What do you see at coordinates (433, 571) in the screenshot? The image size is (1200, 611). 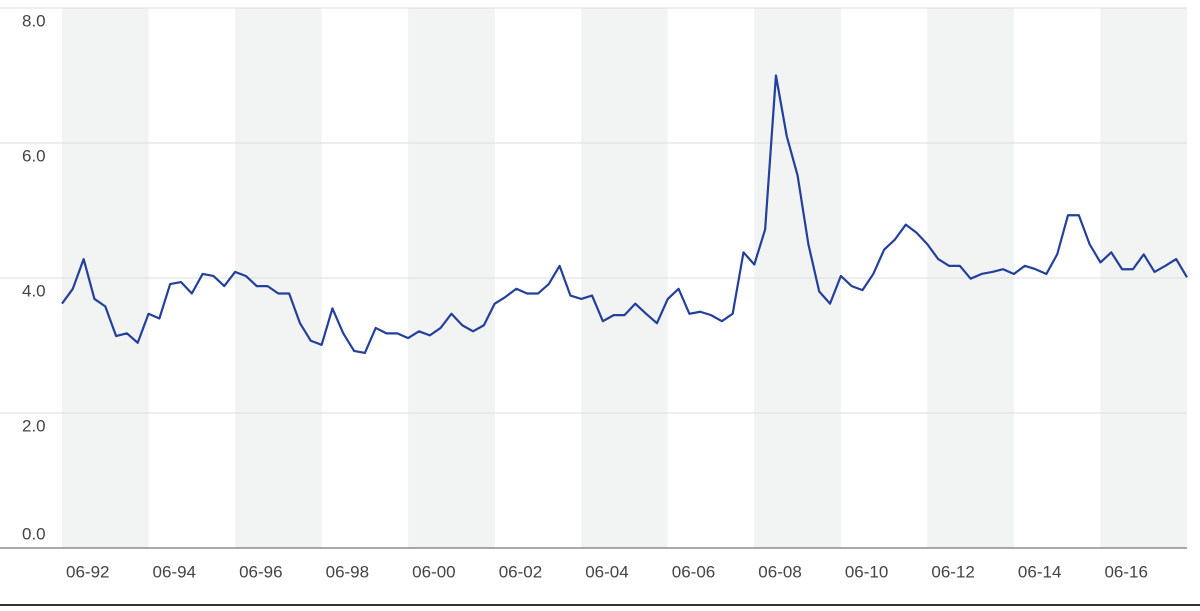 I see `x-tick-label: 06-00` at bounding box center [433, 571].